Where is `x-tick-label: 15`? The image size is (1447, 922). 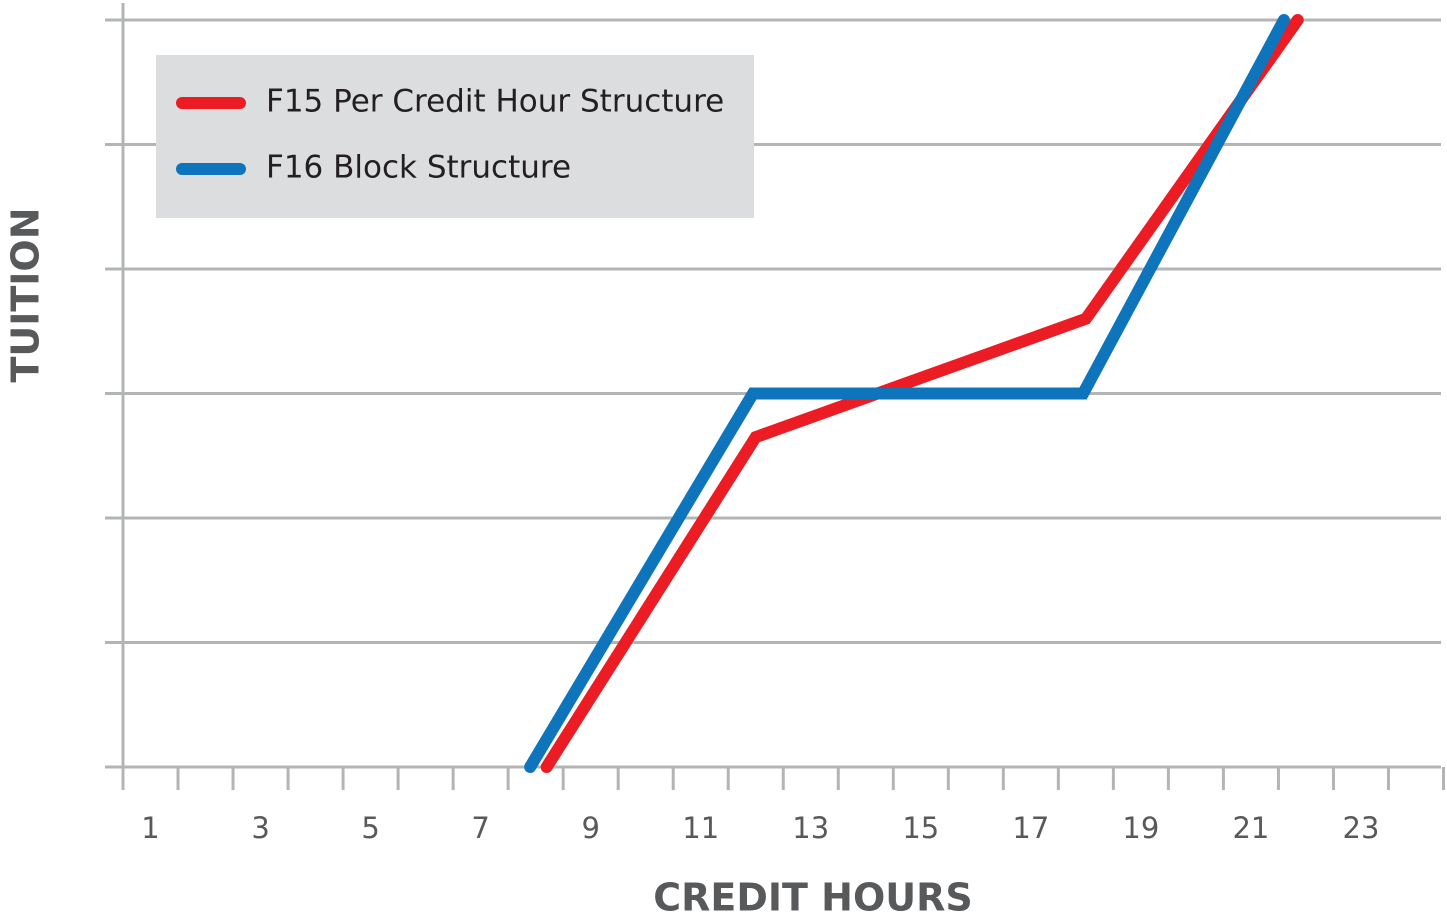 x-tick-label: 15 is located at coordinates (920, 828).